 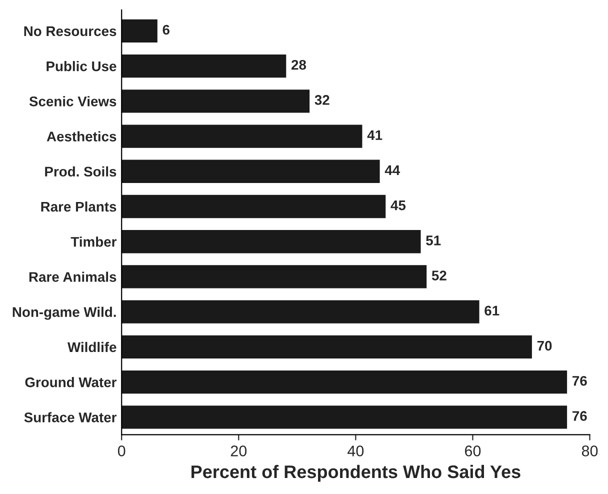 What do you see at coordinates (81, 66) in the screenshot?
I see `y-tick-label: Public Use` at bounding box center [81, 66].